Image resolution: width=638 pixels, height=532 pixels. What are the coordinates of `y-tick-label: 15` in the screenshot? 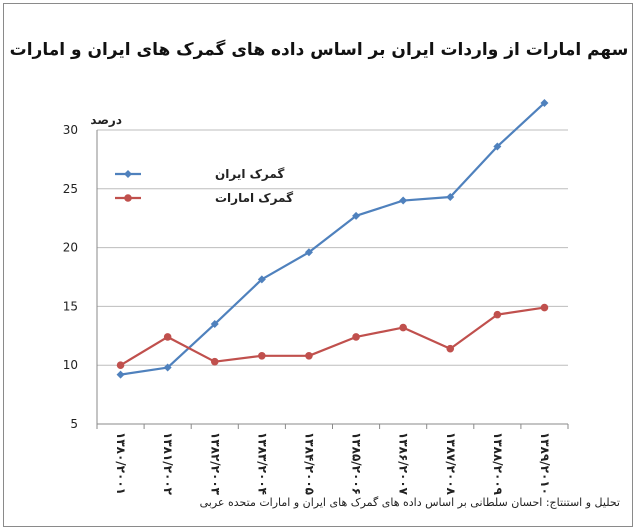 It's located at (70, 306).